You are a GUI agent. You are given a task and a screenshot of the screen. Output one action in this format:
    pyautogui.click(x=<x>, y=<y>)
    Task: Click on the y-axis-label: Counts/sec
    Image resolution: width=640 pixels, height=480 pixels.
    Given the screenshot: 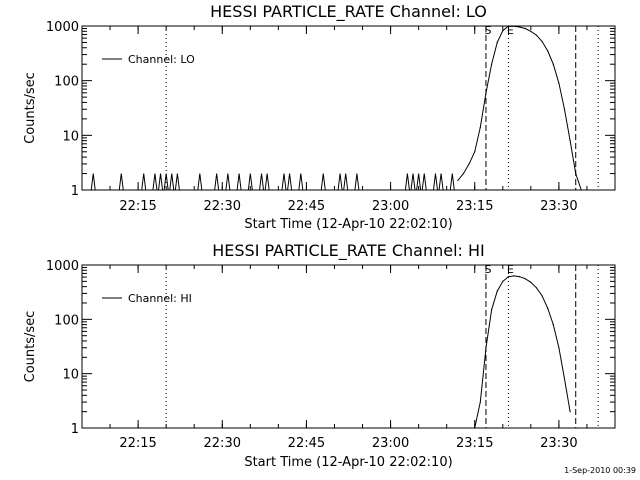 What is the action you would take?
    pyautogui.click(x=30, y=347)
    